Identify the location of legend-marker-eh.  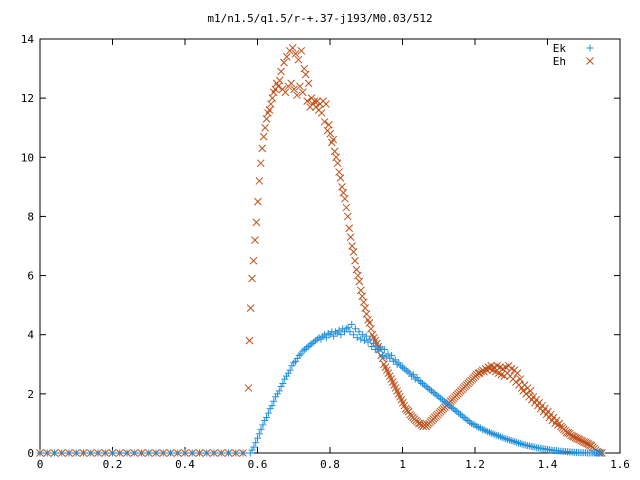
(590, 61).